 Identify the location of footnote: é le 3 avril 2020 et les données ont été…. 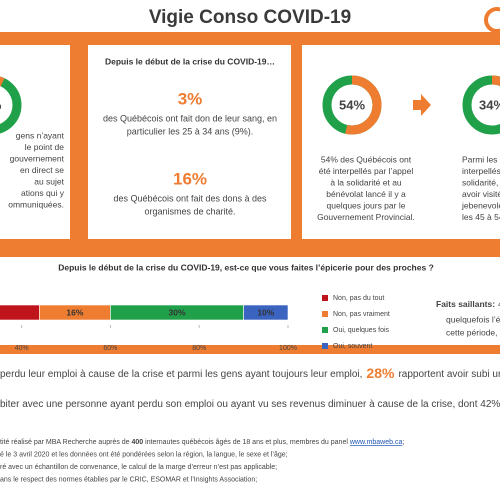
(144, 454).